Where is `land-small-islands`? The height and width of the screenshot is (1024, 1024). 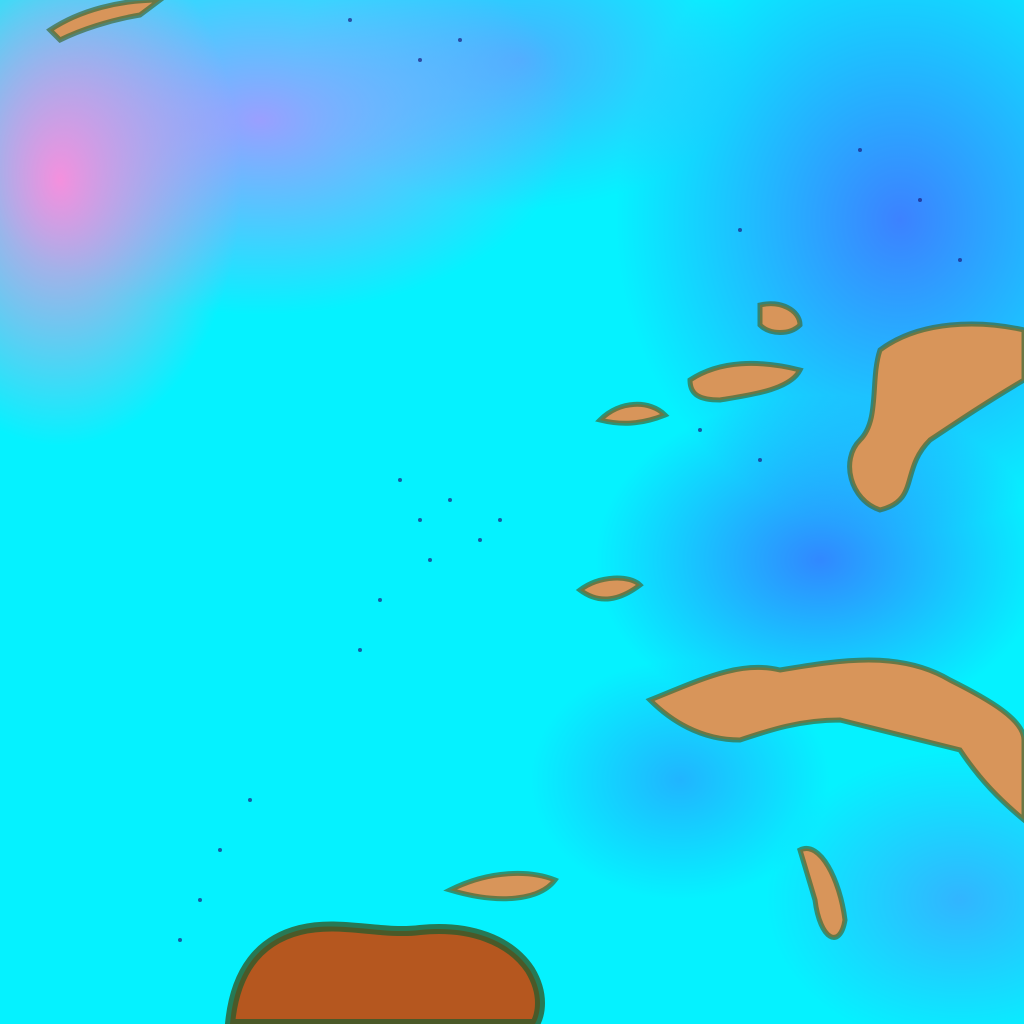
land-small-islands is located at coordinates (556, 651).